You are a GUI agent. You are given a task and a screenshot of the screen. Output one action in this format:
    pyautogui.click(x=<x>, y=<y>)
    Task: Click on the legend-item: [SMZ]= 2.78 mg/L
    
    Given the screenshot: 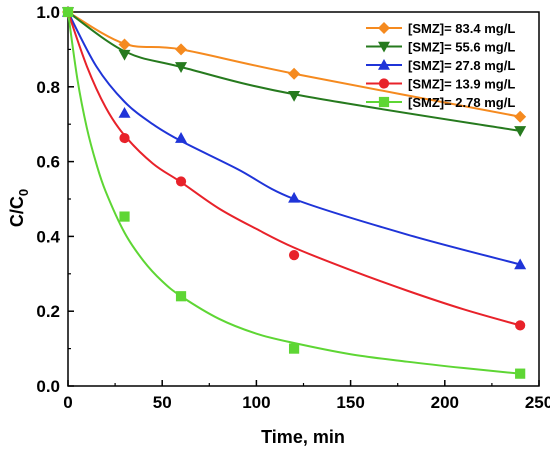 What is the action you would take?
    pyautogui.click(x=440, y=102)
    